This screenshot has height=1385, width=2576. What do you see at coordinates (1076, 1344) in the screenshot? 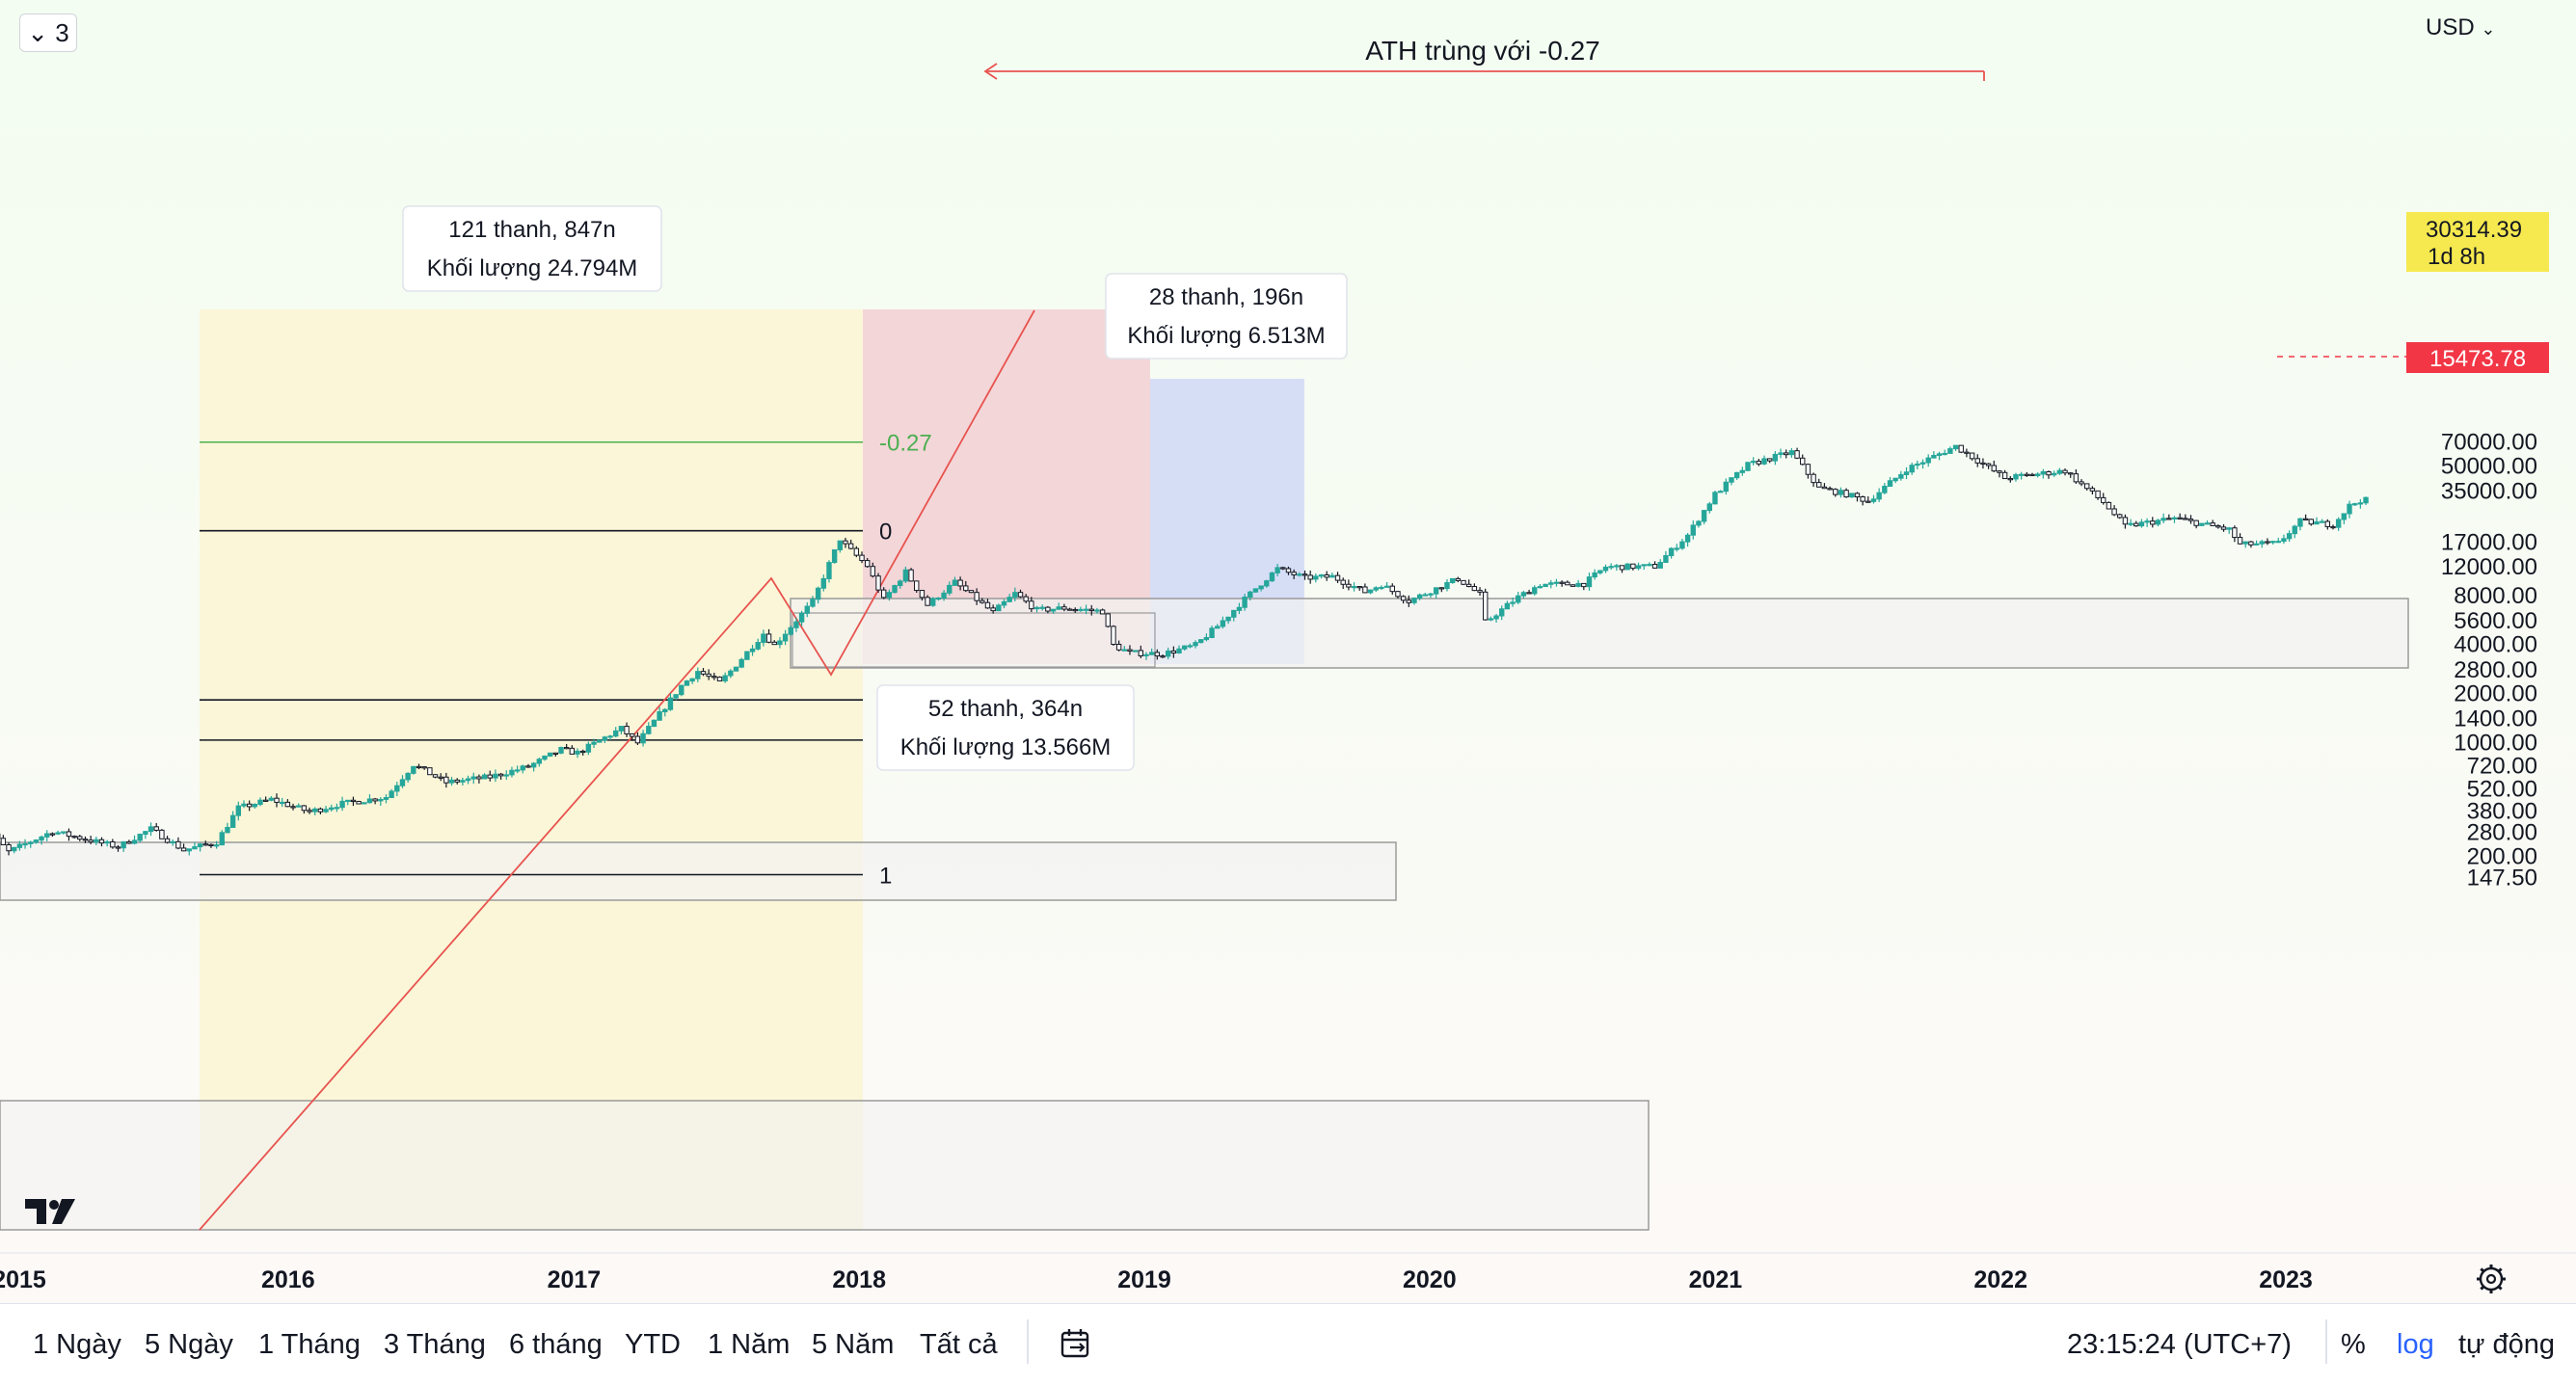
I see `calendar-range-icon` at bounding box center [1076, 1344].